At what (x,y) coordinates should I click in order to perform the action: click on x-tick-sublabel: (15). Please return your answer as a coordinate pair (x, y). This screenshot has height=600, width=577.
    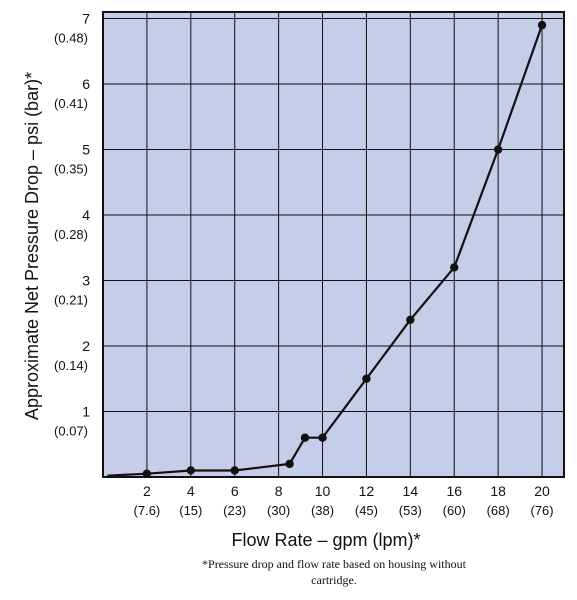
    Looking at the image, I should click on (190, 510).